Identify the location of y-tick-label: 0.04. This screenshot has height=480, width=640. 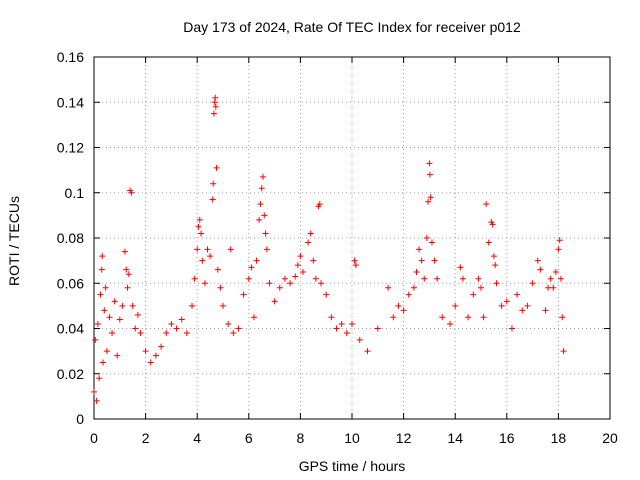
(70, 329).